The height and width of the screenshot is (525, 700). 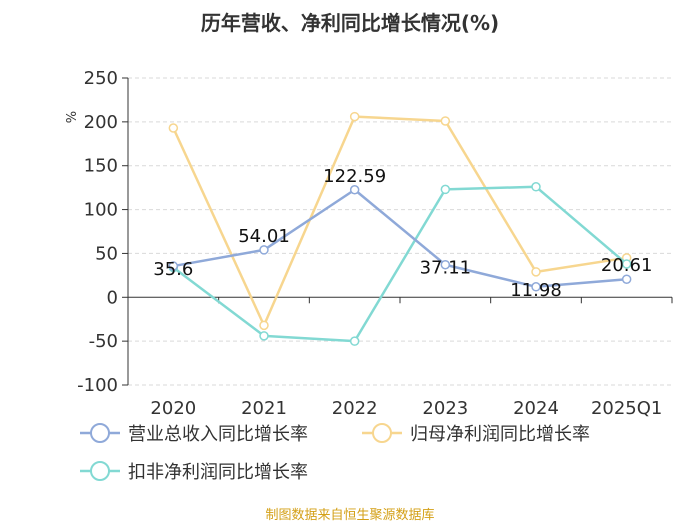 What do you see at coordinates (349, 515) in the screenshot?
I see `source-note: 制图数据来自恒生聚源数据库` at bounding box center [349, 515].